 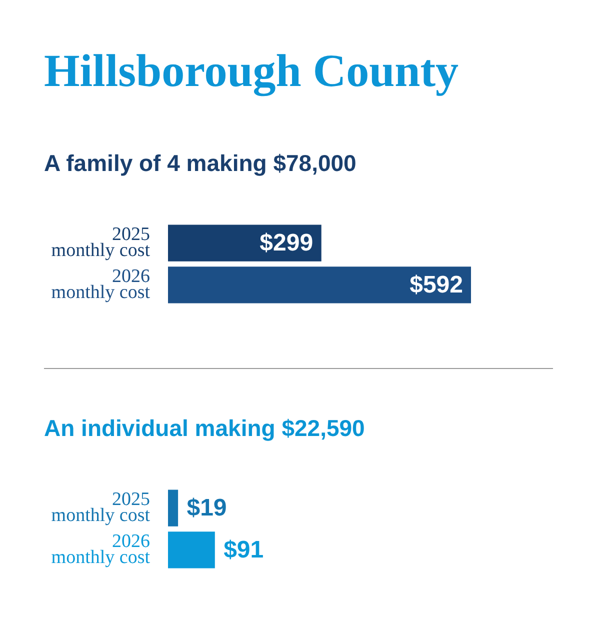 What do you see at coordinates (244, 550) in the screenshot?
I see `data-label: $91` at bounding box center [244, 550].